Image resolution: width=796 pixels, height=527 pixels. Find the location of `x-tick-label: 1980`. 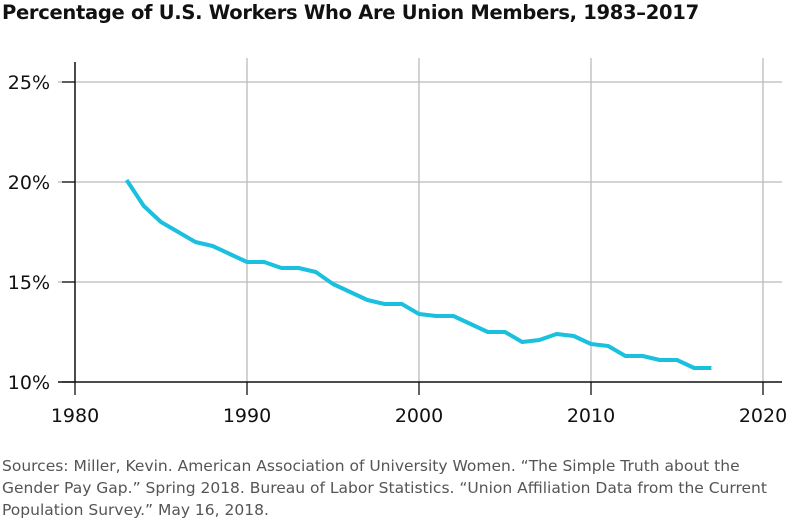

x-tick-label: 1980 is located at coordinates (75, 416).